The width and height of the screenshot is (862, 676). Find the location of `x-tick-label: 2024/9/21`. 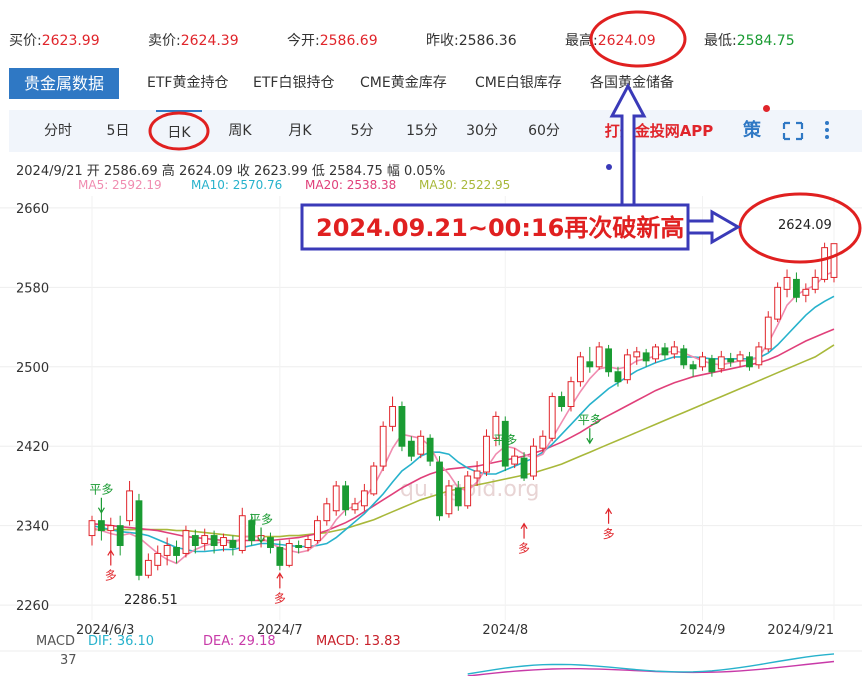

x-tick-label: 2024/9/21 is located at coordinates (800, 630).